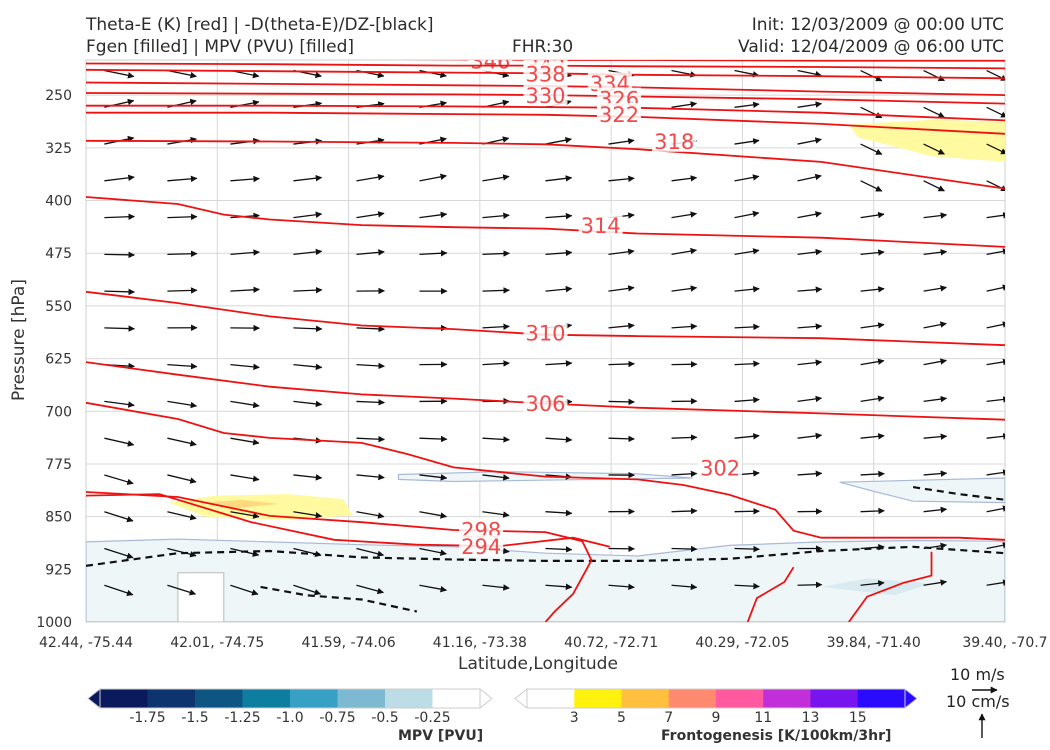  I want to click on mpv-colorbar-tick: -1.0, so click(289, 718).